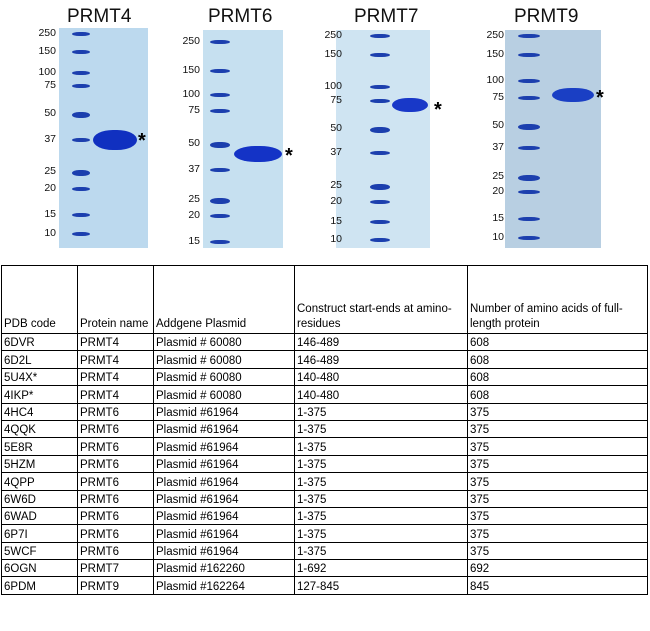  I want to click on table-row: 6W6D PRMT6 Plasmid #61964 1-375 375, so click(324, 498).